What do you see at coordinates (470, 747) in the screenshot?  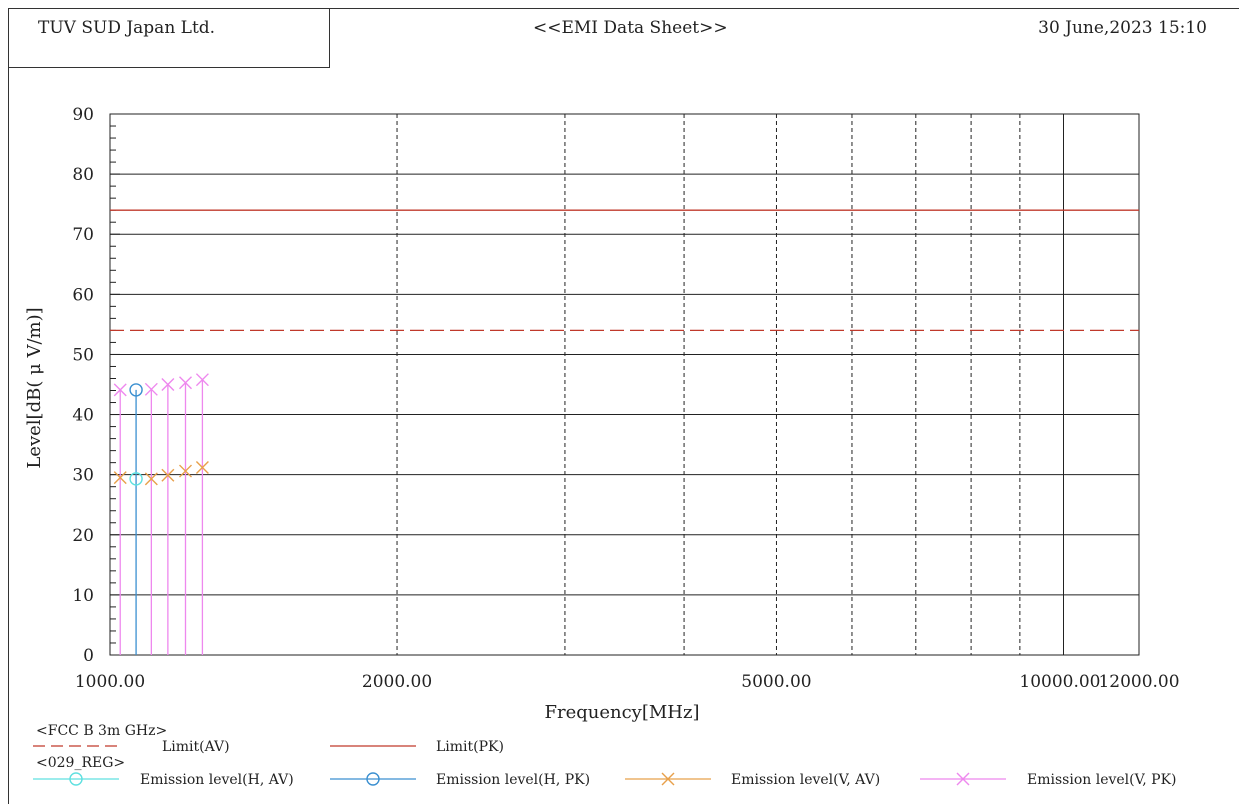 I see `legend-label: Limit(PK)` at bounding box center [470, 747].